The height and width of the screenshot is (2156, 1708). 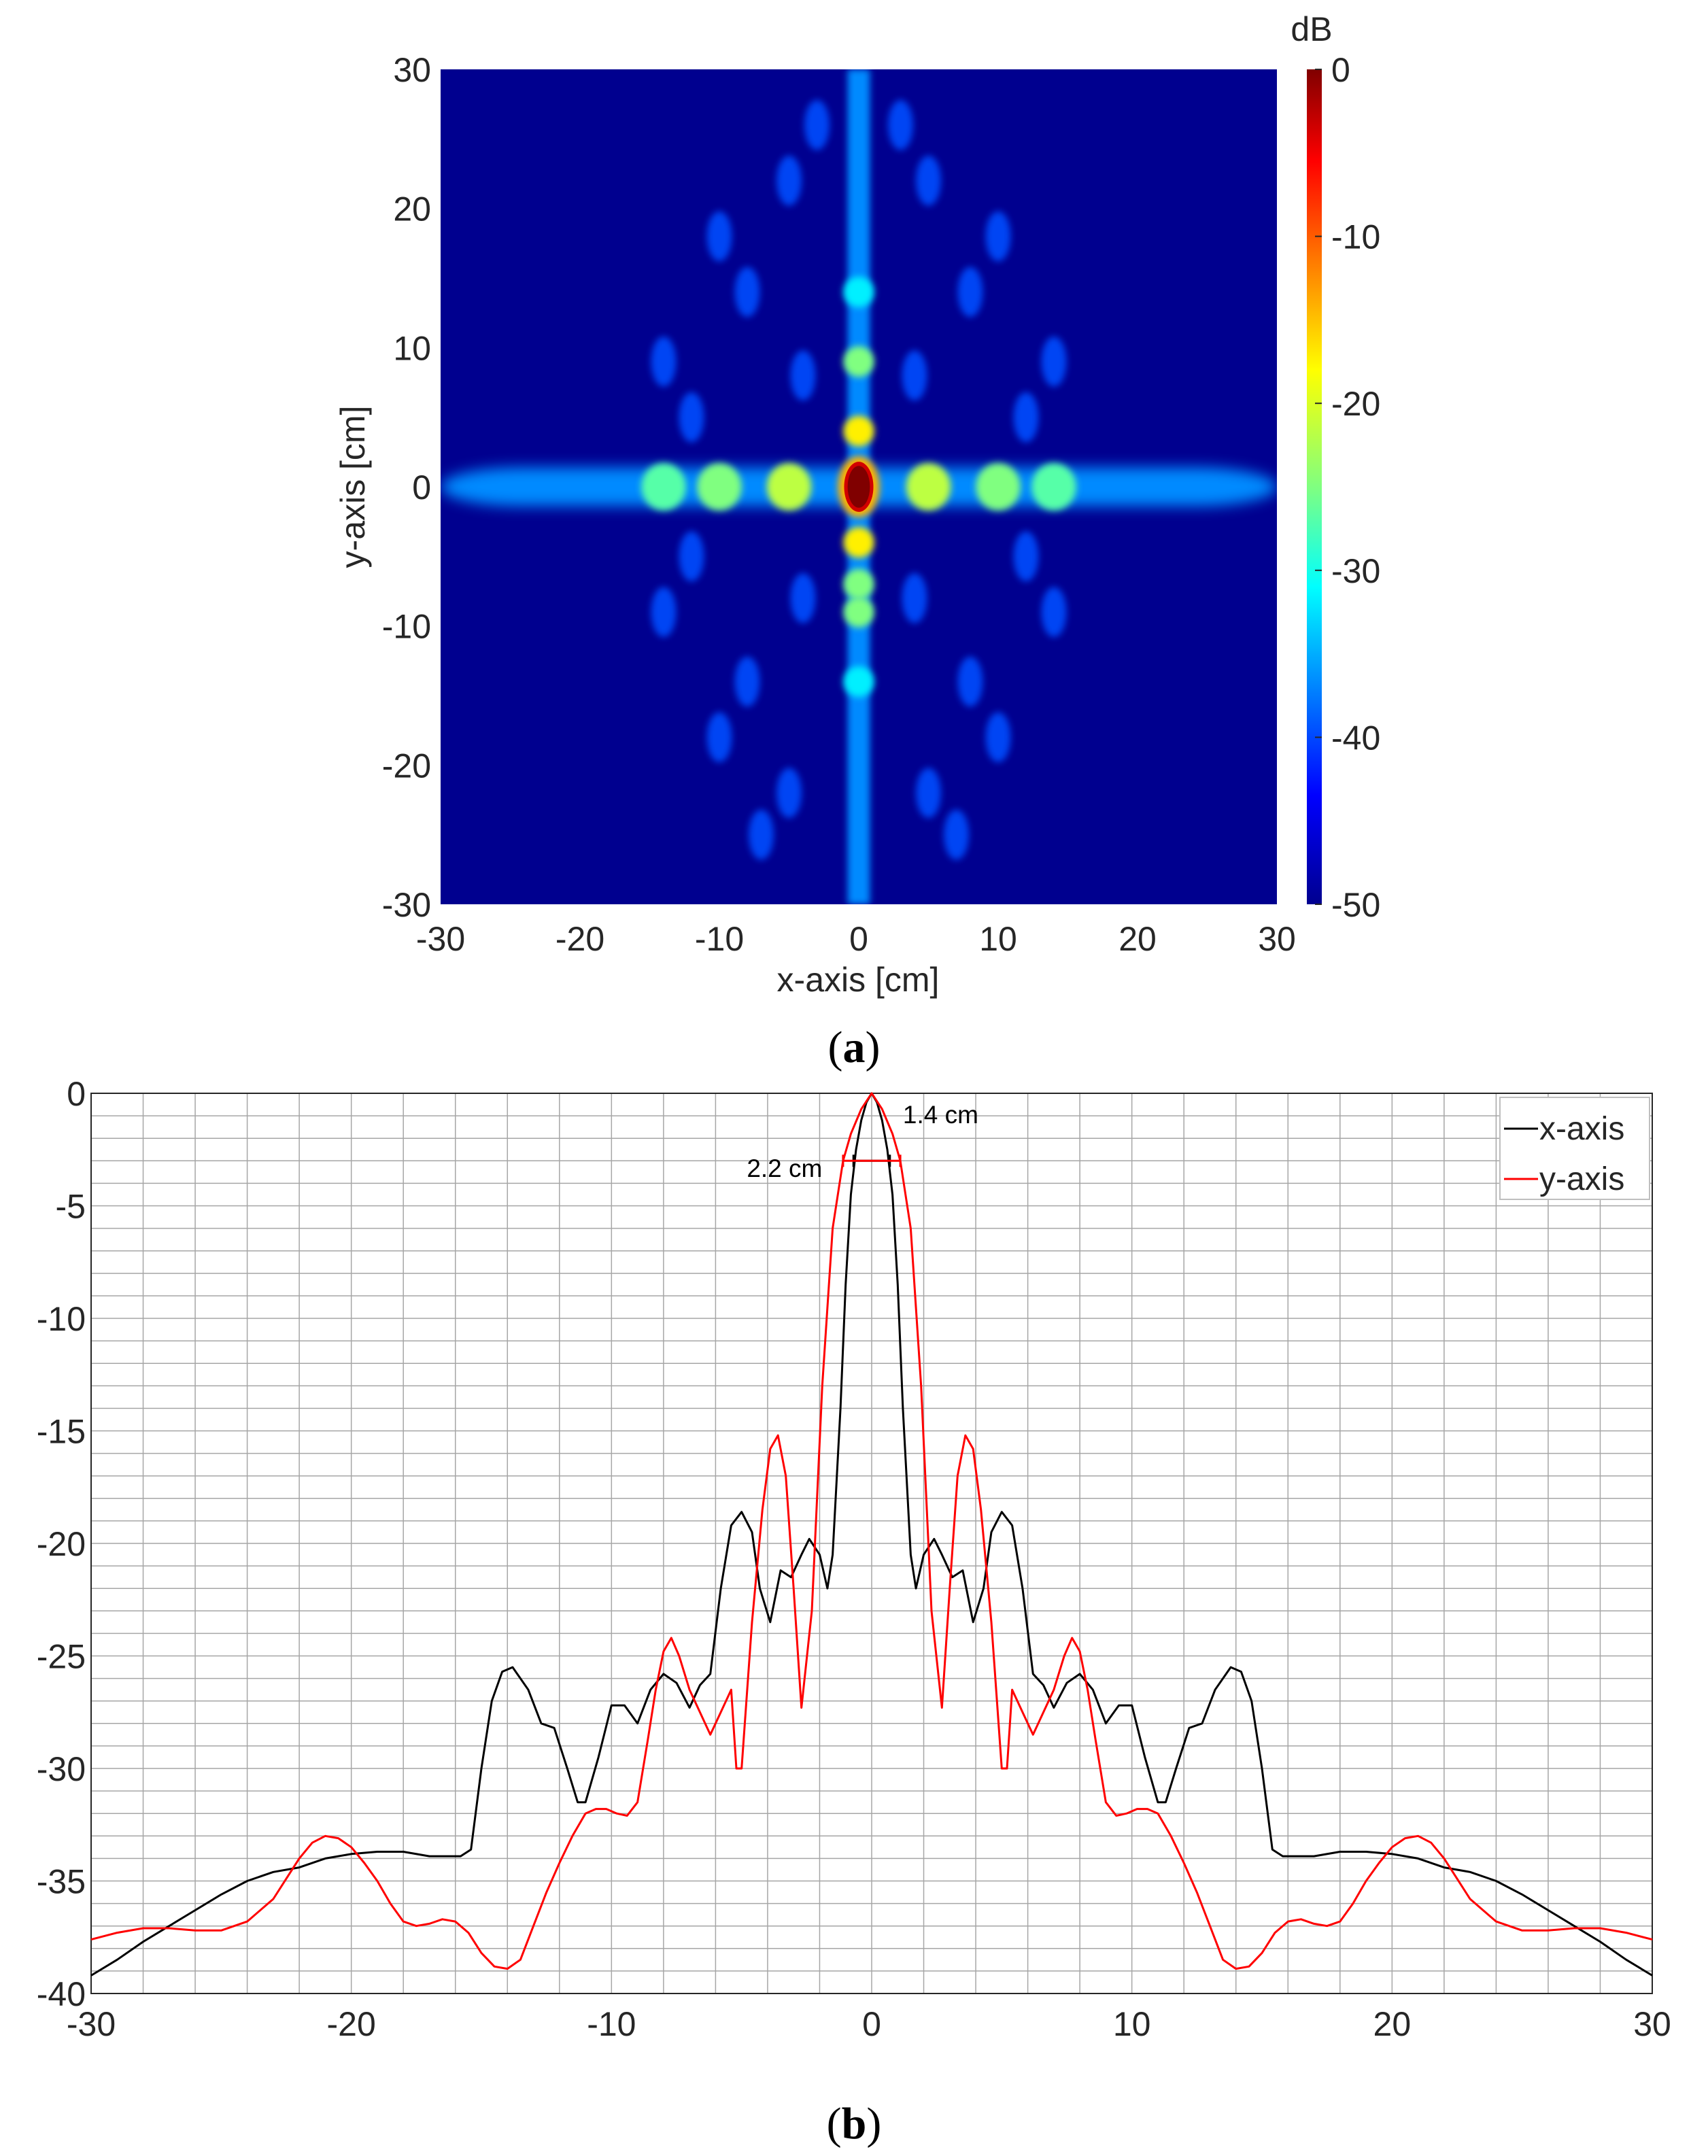 I want to click on line-y-tick-label: -20, so click(x=61, y=1544).